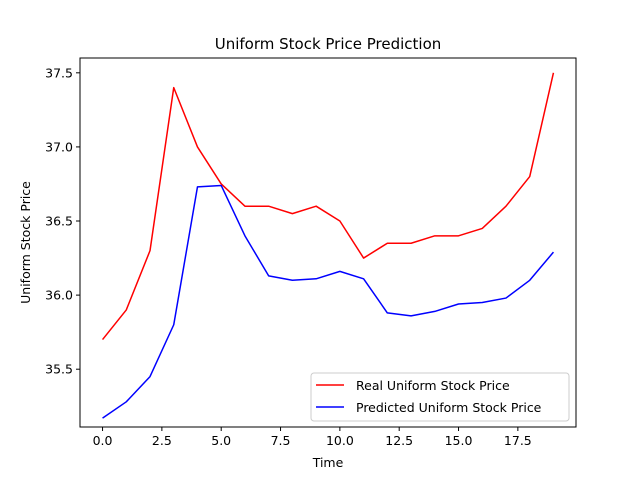 Image resolution: width=640 pixels, height=480 pixels. What do you see at coordinates (433, 385) in the screenshot?
I see `legend-label-real: Real Uniform Stock Price` at bounding box center [433, 385].